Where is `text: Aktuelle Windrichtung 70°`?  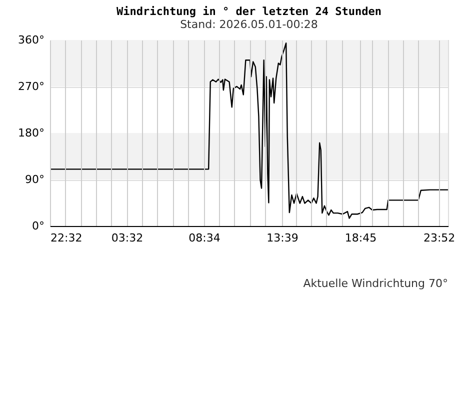 text: Aktuelle Windrichtung 70° is located at coordinates (375, 283).